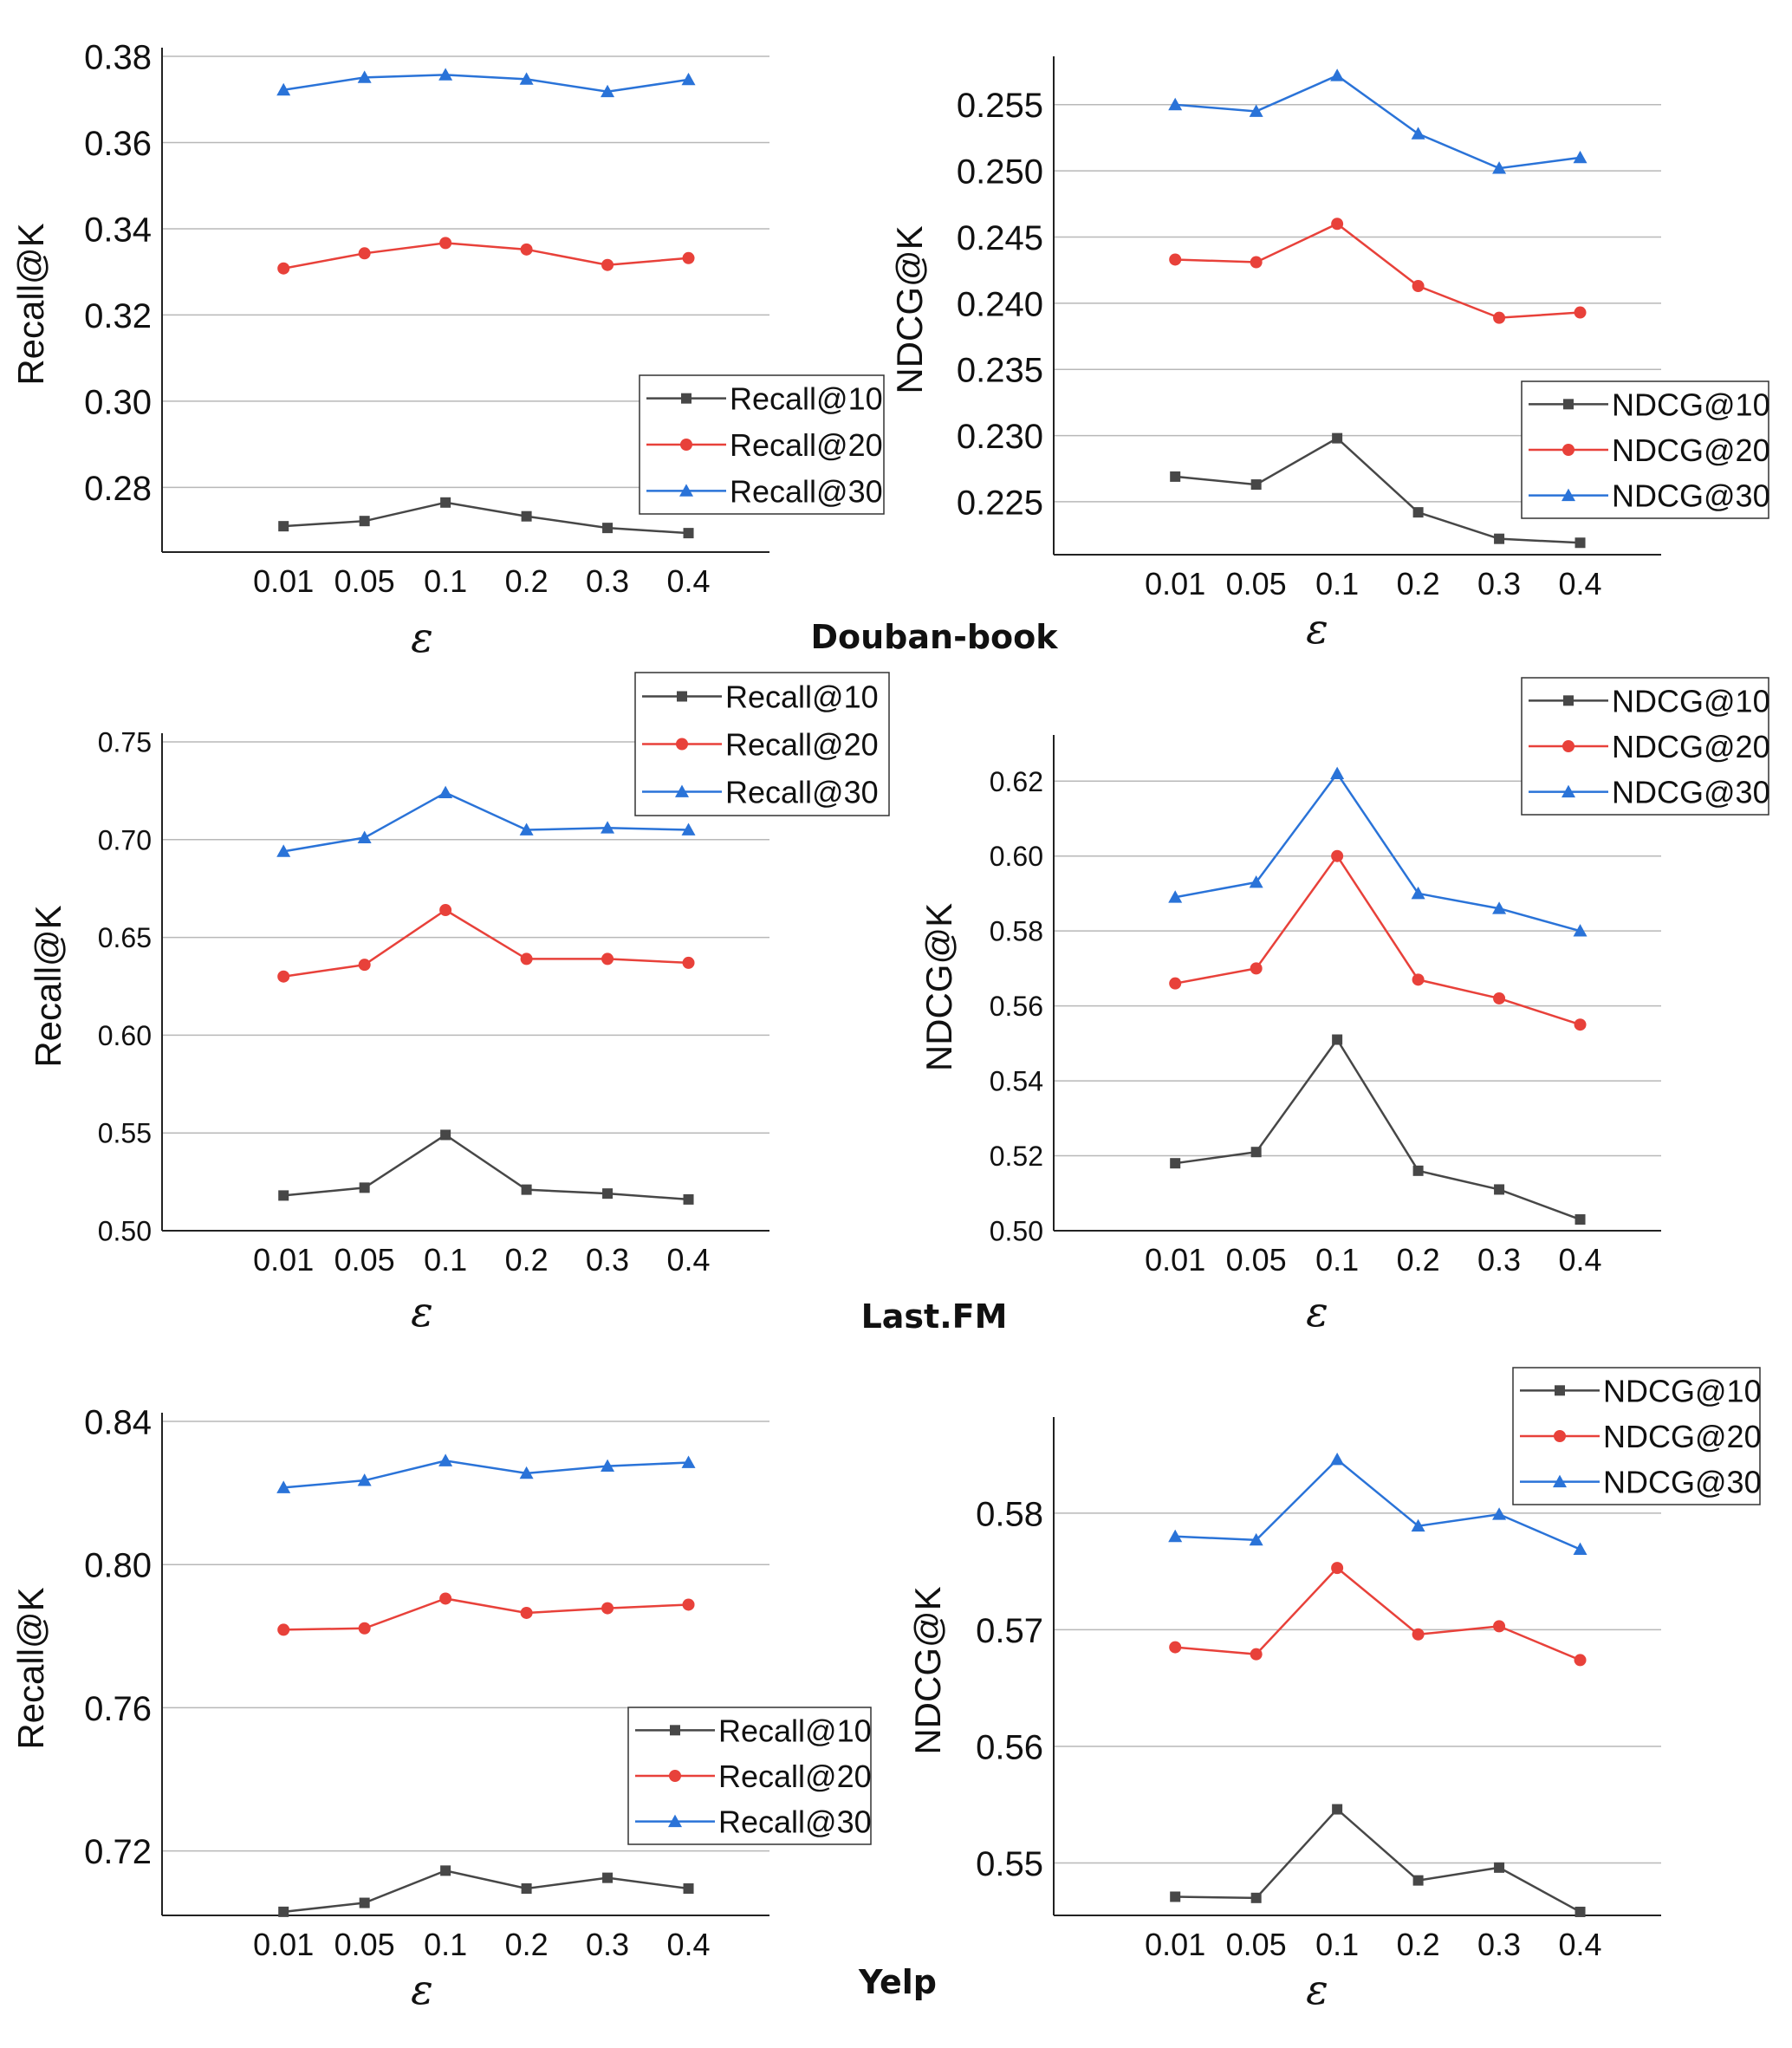  What do you see at coordinates (118, 230) in the screenshot?
I see `y-tick-label: 0.34` at bounding box center [118, 230].